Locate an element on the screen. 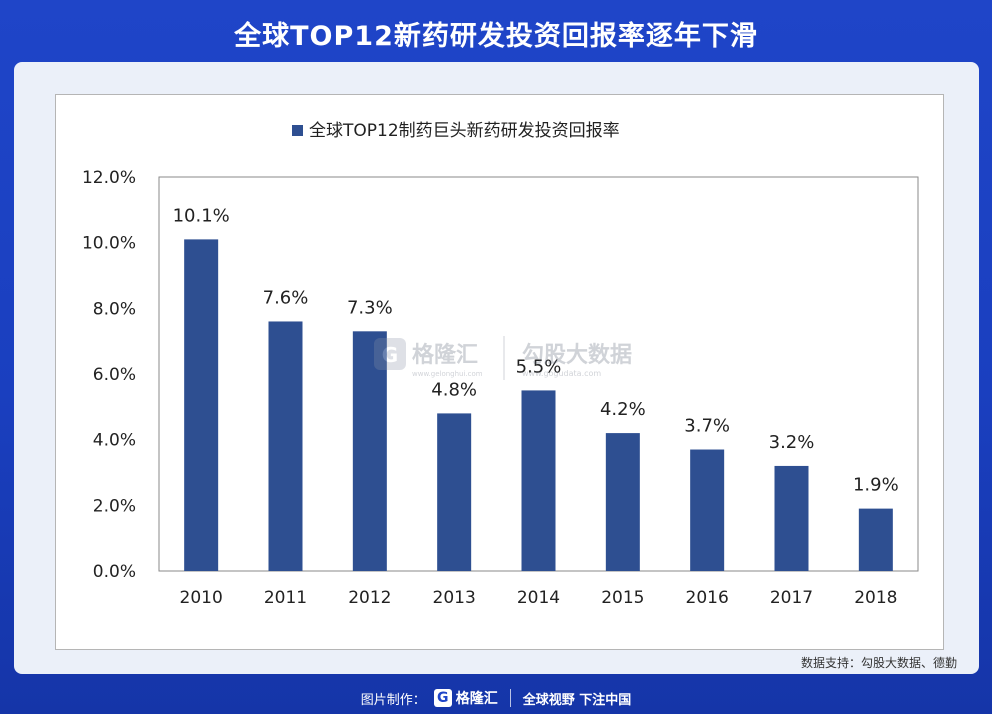  data-label: 10.1% is located at coordinates (201, 215).